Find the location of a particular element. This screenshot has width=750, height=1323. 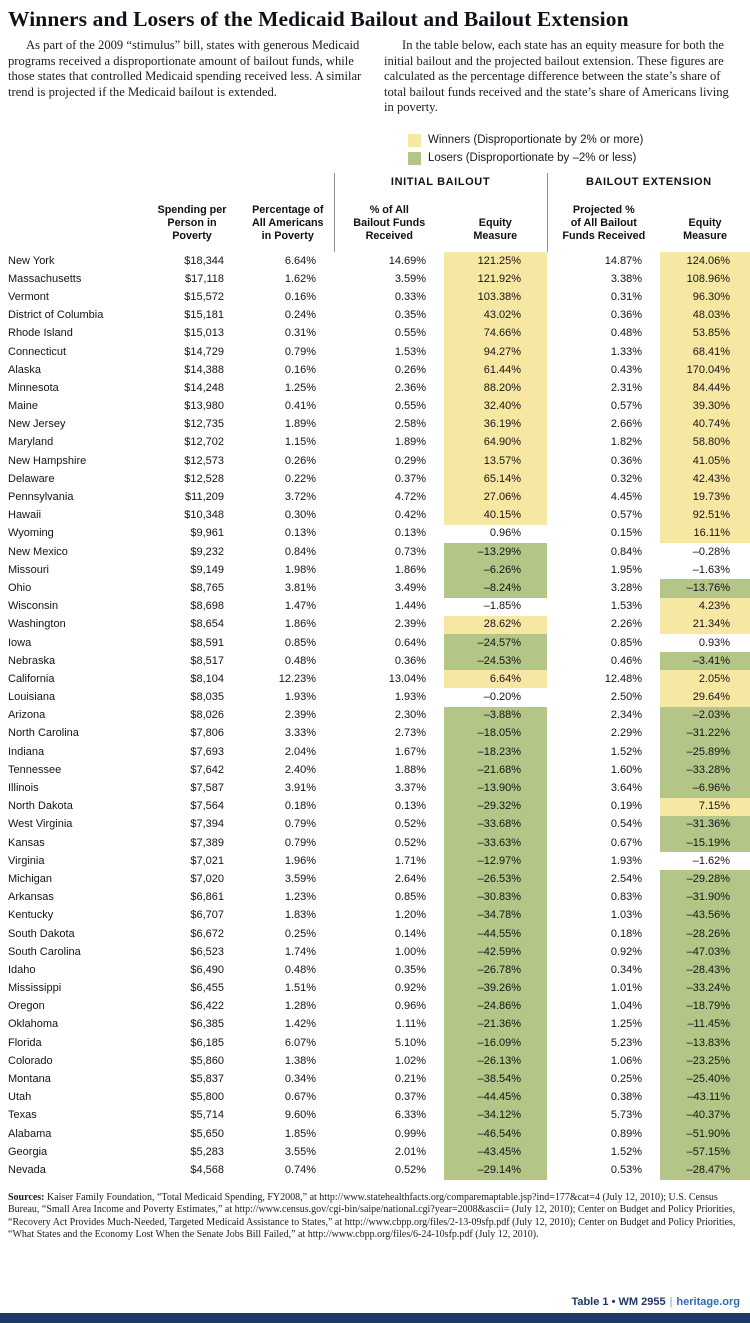

value-cell: 0.18% is located at coordinates (626, 933).